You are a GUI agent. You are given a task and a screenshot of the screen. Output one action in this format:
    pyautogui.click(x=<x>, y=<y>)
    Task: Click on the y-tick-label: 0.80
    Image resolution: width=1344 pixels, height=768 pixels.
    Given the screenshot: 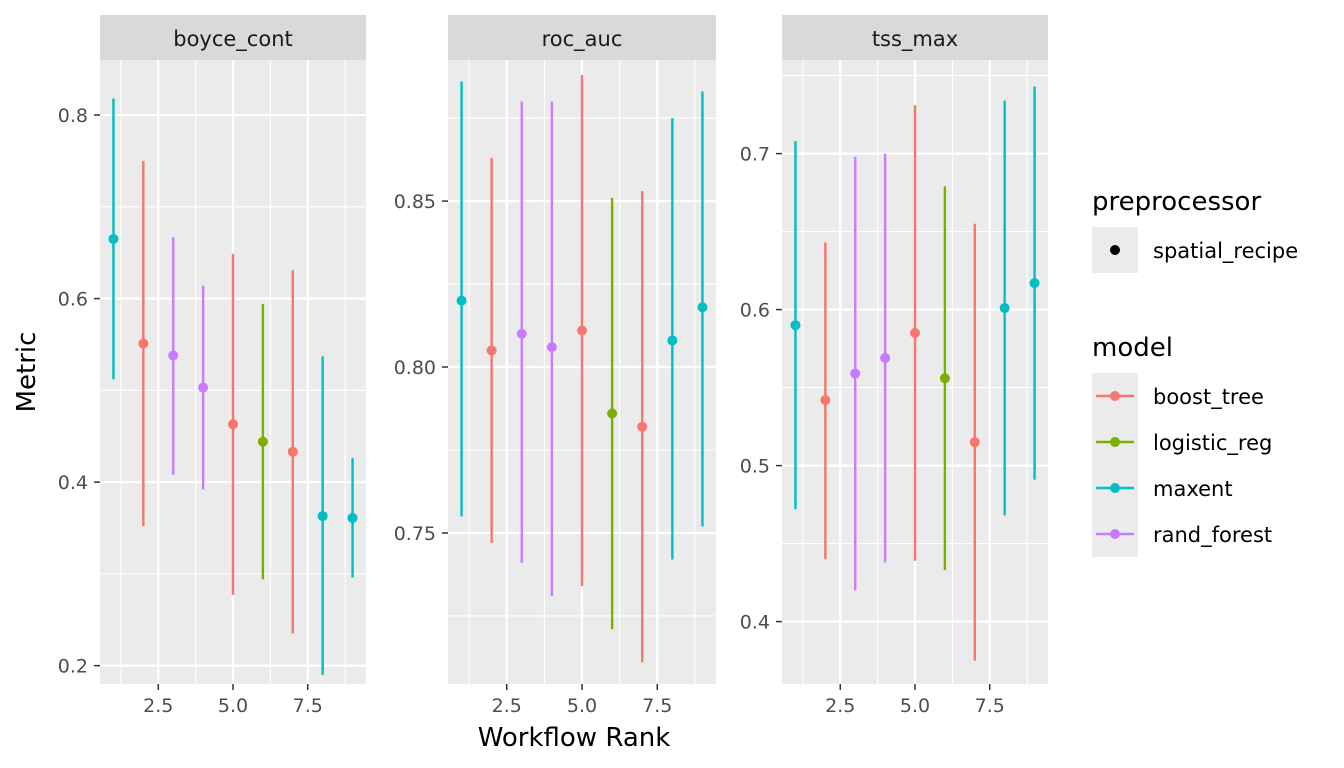 What is the action you would take?
    pyautogui.click(x=415, y=368)
    